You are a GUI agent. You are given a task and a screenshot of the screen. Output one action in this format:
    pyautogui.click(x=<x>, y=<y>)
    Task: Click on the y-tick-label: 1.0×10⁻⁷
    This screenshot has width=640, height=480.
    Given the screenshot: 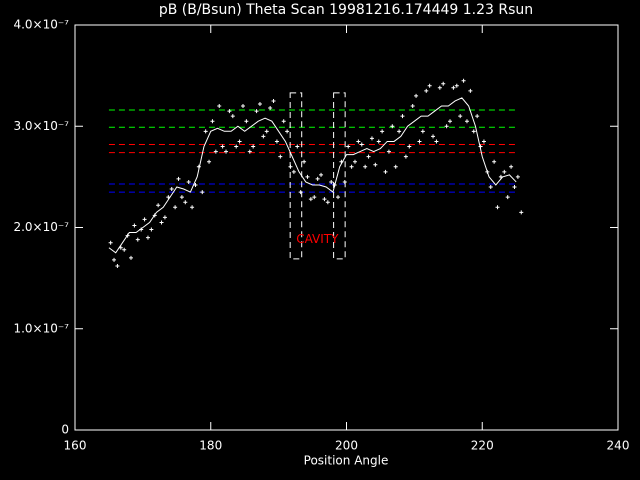 What is the action you would take?
    pyautogui.click(x=41, y=328)
    